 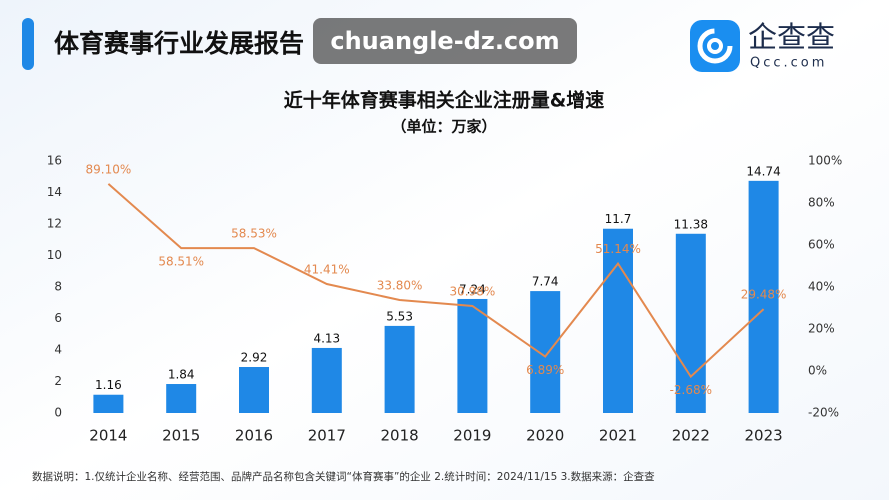 What do you see at coordinates (181, 375) in the screenshot?
I see `bar-value-label: 1.84` at bounding box center [181, 375].